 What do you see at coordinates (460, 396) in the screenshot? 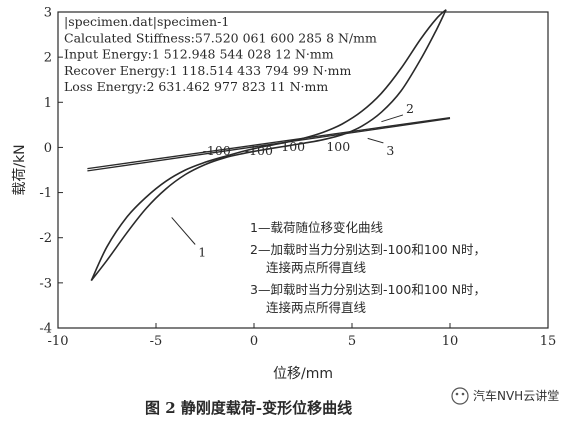
I see `wechat-icon` at bounding box center [460, 396].